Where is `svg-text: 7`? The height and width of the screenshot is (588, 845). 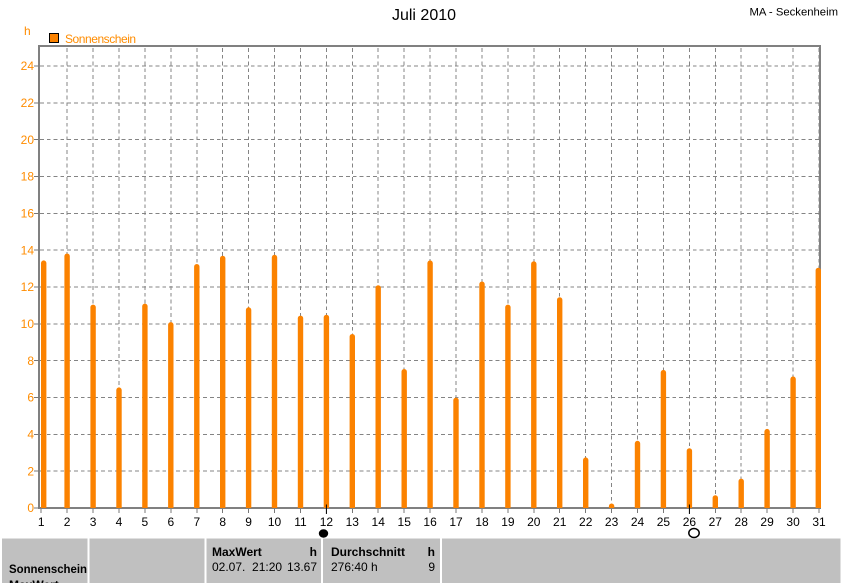
svg-text: 7 is located at coordinates (196, 522).